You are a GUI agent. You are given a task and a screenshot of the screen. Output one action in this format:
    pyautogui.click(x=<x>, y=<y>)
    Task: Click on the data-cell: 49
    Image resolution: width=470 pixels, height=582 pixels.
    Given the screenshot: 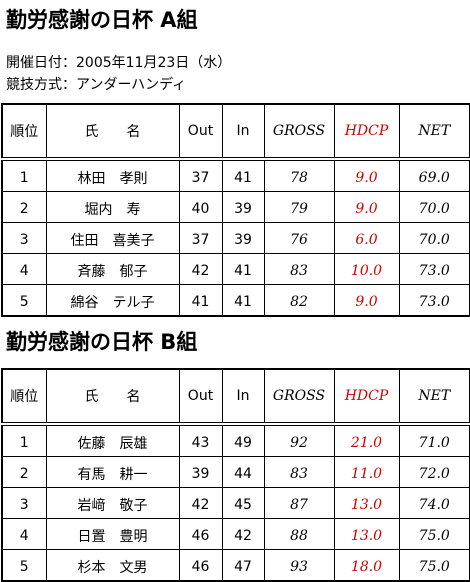 What is the action you would take?
    pyautogui.click(x=243, y=440)
    